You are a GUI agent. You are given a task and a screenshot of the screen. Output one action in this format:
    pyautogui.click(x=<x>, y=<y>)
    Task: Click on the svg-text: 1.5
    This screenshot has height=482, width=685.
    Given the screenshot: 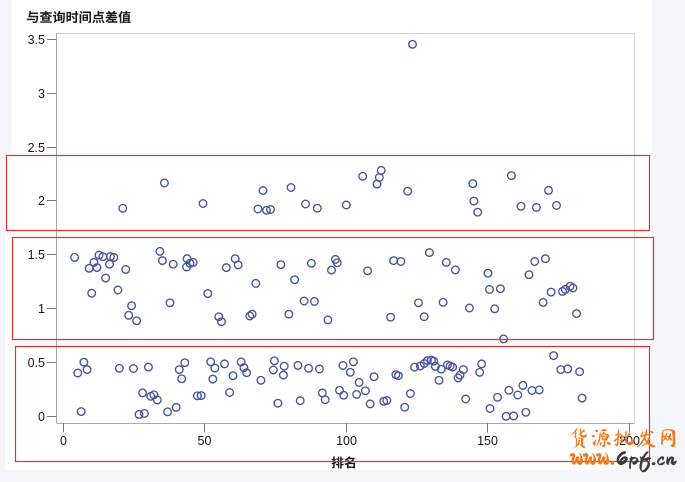 What is the action you would take?
    pyautogui.click(x=36, y=255)
    